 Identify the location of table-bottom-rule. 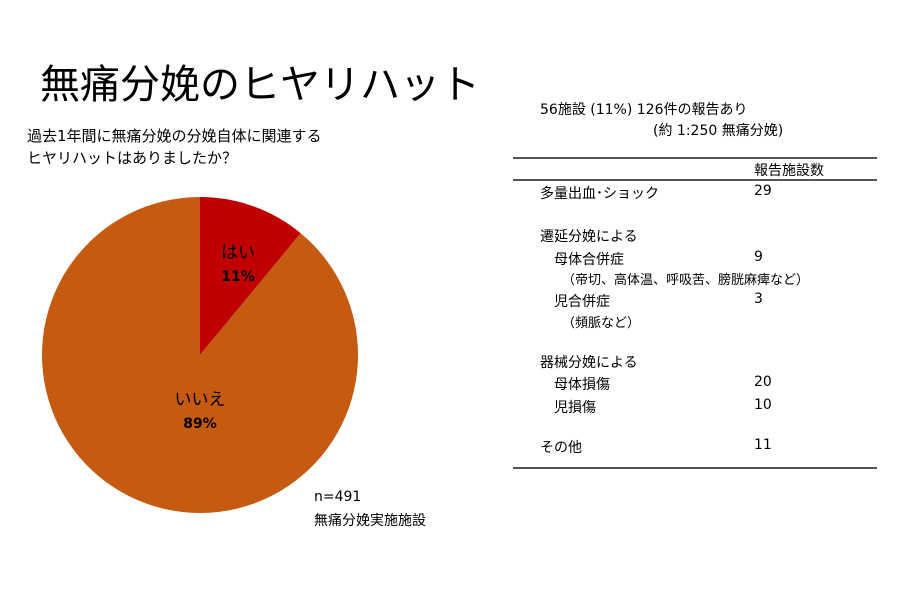
(695, 468).